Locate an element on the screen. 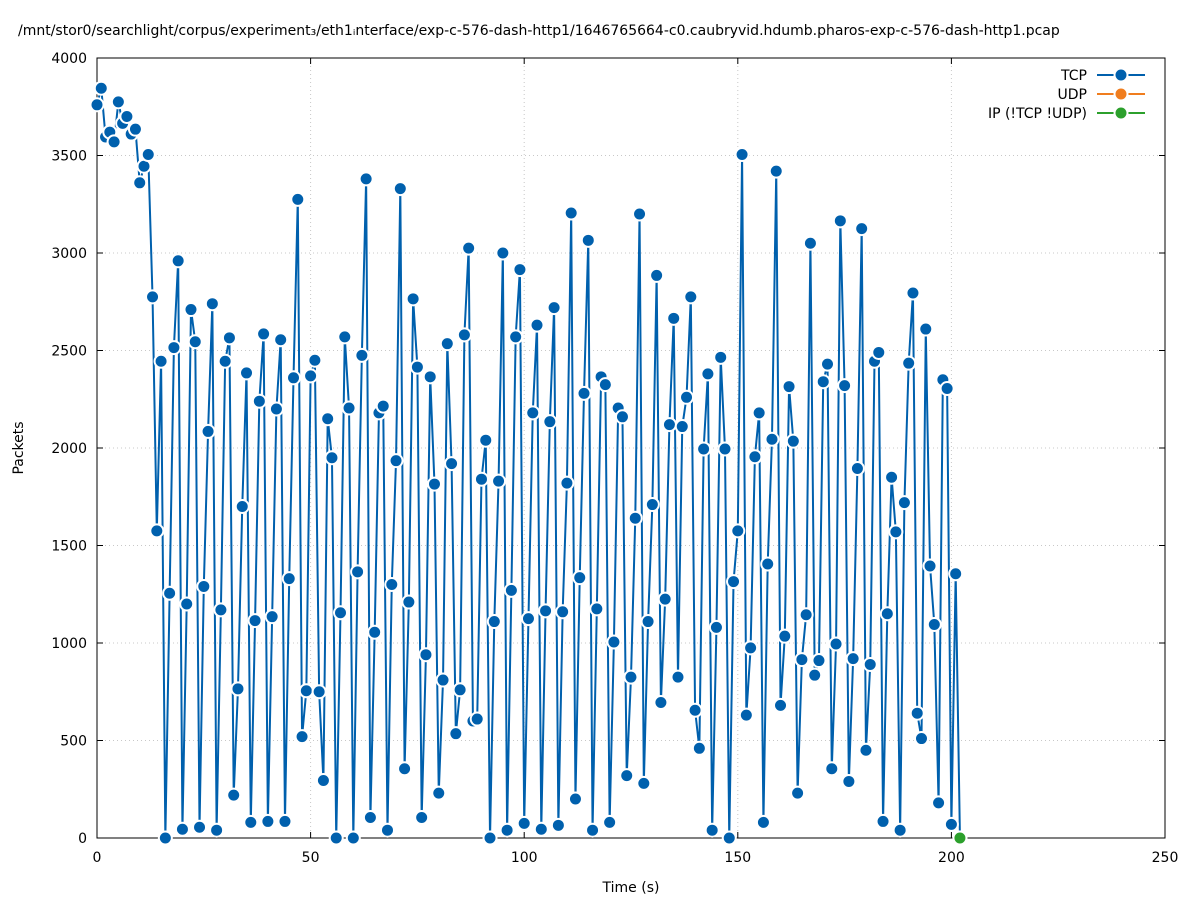  x-axis-label: Time (s) is located at coordinates (631, 888).